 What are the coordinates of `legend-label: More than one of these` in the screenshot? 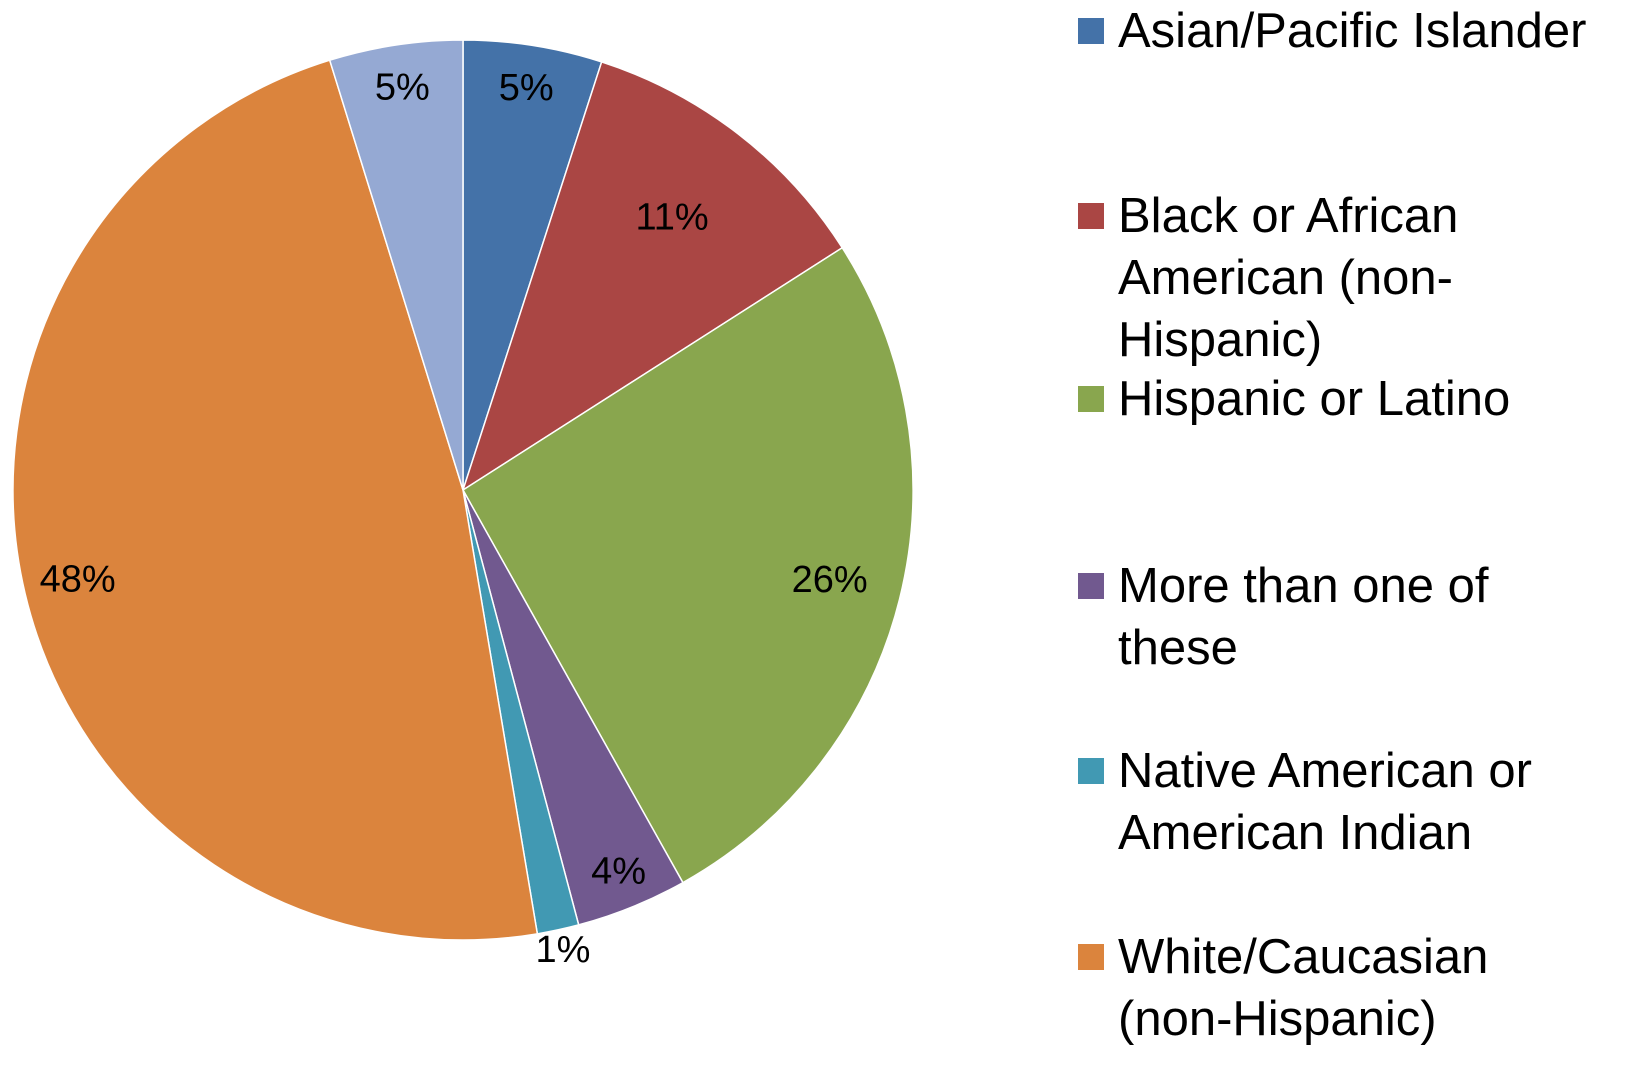 It's located at (1303, 617).